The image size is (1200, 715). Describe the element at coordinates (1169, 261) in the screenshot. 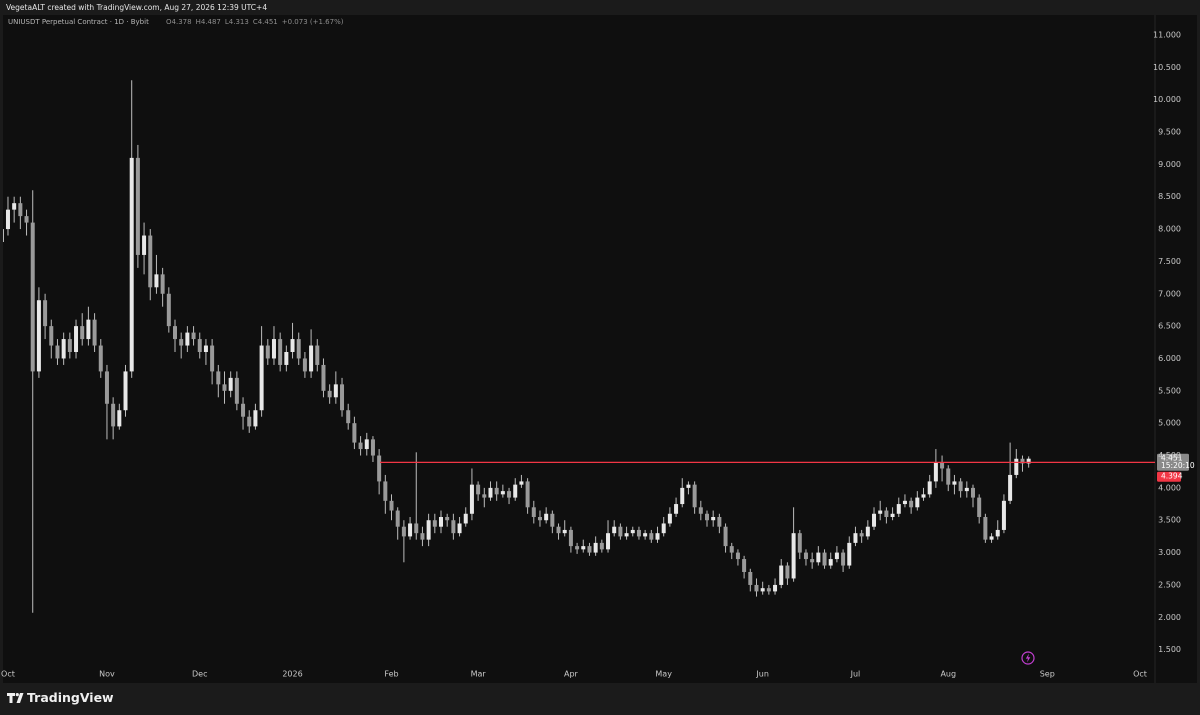

I see `y-tick-label: 7.500` at that location.